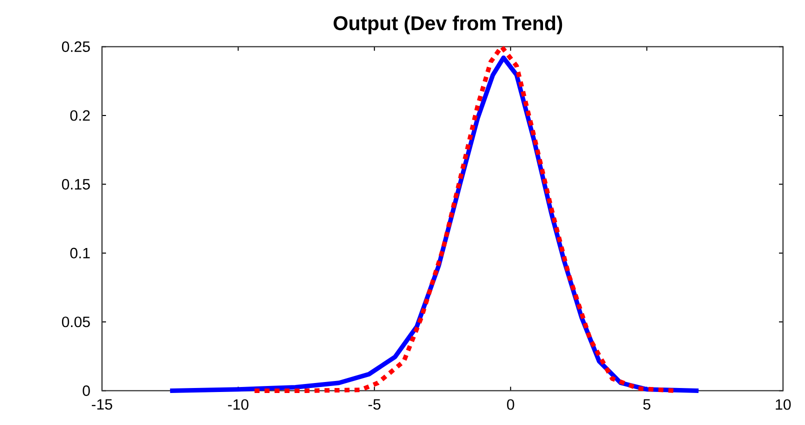  I want to click on y-tick-label: 0.25, so click(76, 46).